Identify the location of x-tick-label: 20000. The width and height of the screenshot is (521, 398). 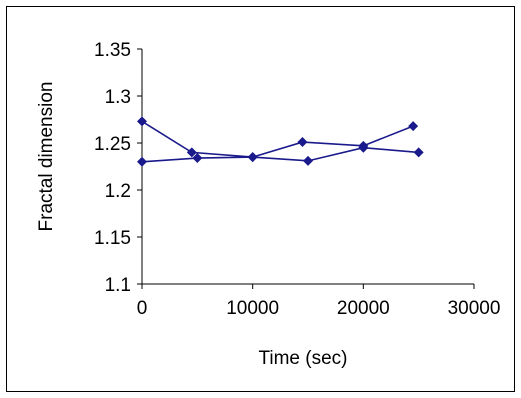
(363, 308).